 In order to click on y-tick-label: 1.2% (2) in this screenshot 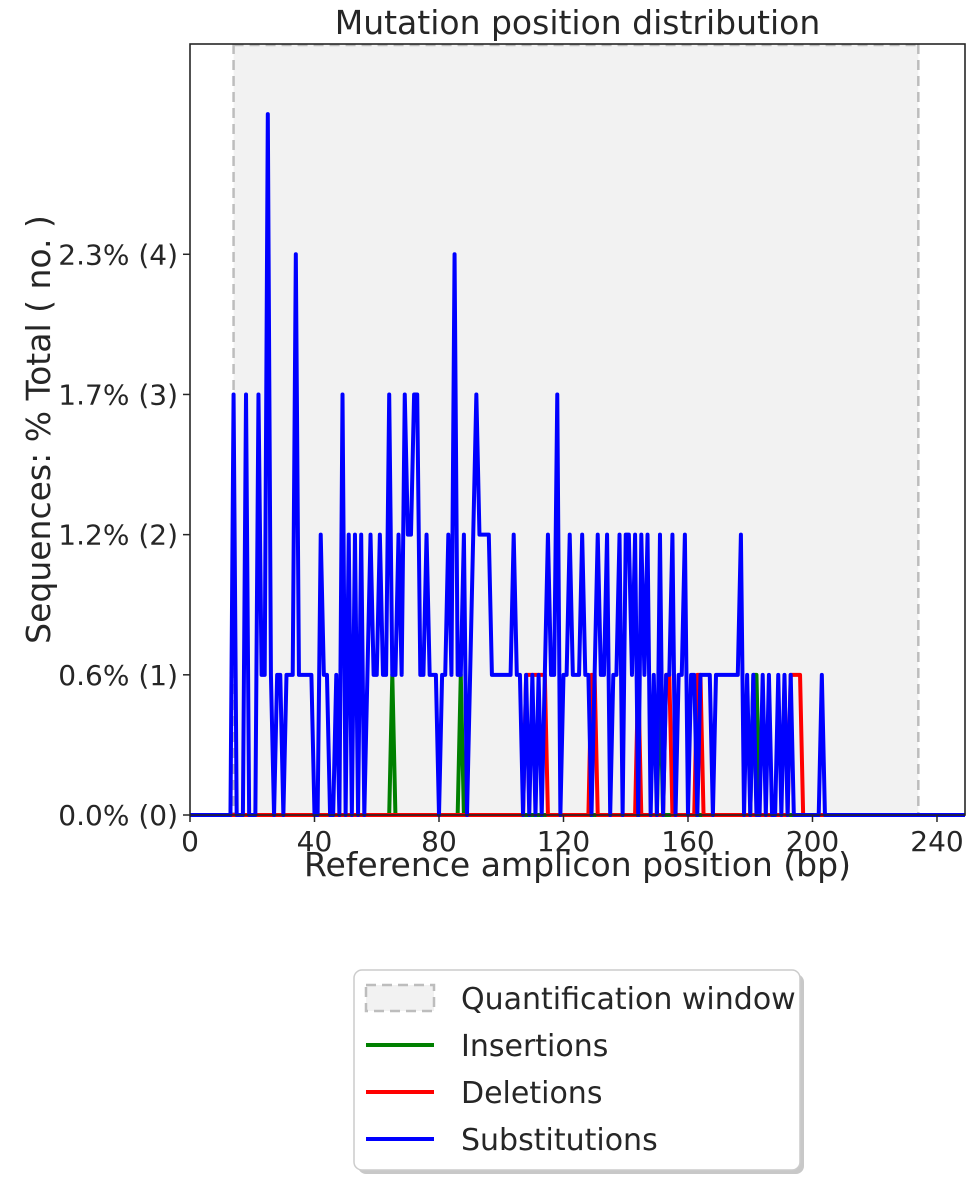, I will do `click(118, 535)`.